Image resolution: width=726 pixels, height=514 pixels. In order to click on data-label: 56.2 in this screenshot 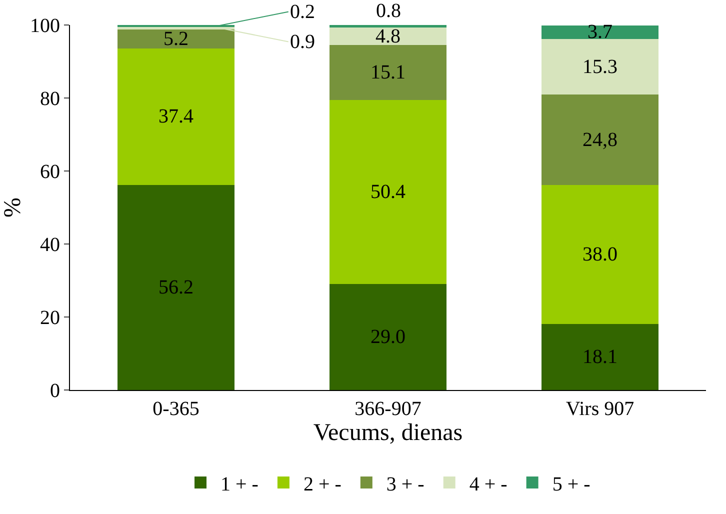, I will do `click(176, 287)`.